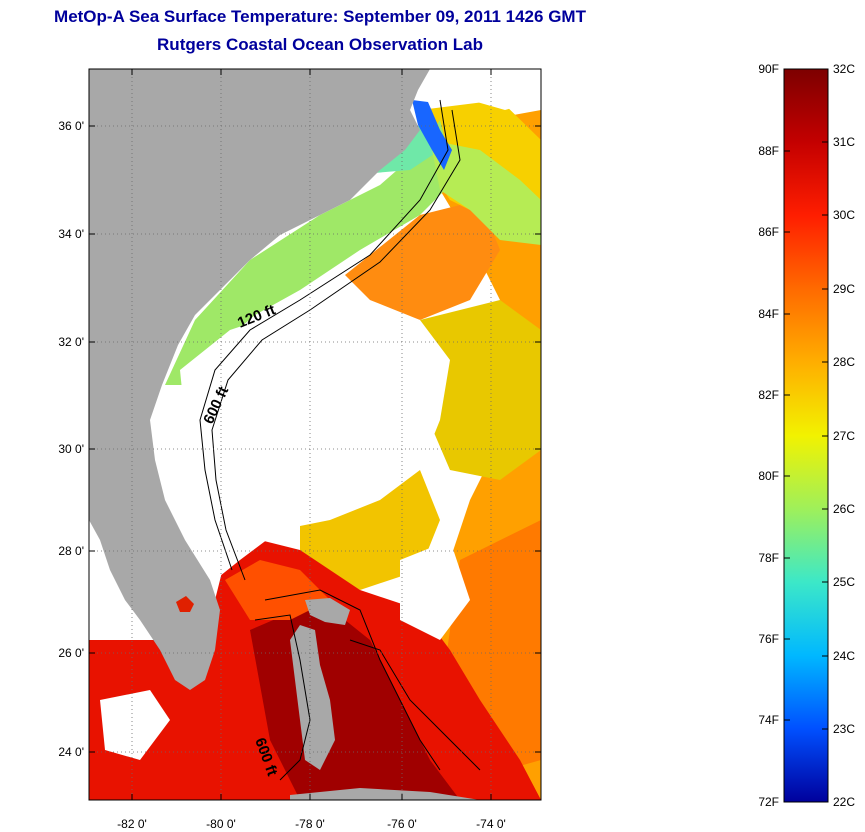  Describe the element at coordinates (844, 802) in the screenshot. I see `celsius-label: 22C` at that location.